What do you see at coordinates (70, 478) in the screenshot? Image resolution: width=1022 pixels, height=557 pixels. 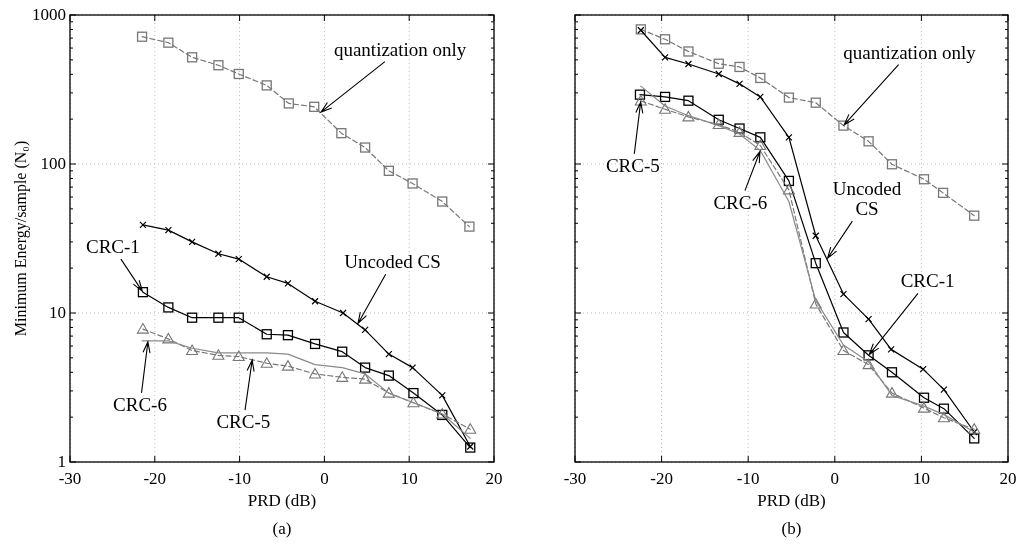 I see `x-tick-label: -30` at bounding box center [70, 478].